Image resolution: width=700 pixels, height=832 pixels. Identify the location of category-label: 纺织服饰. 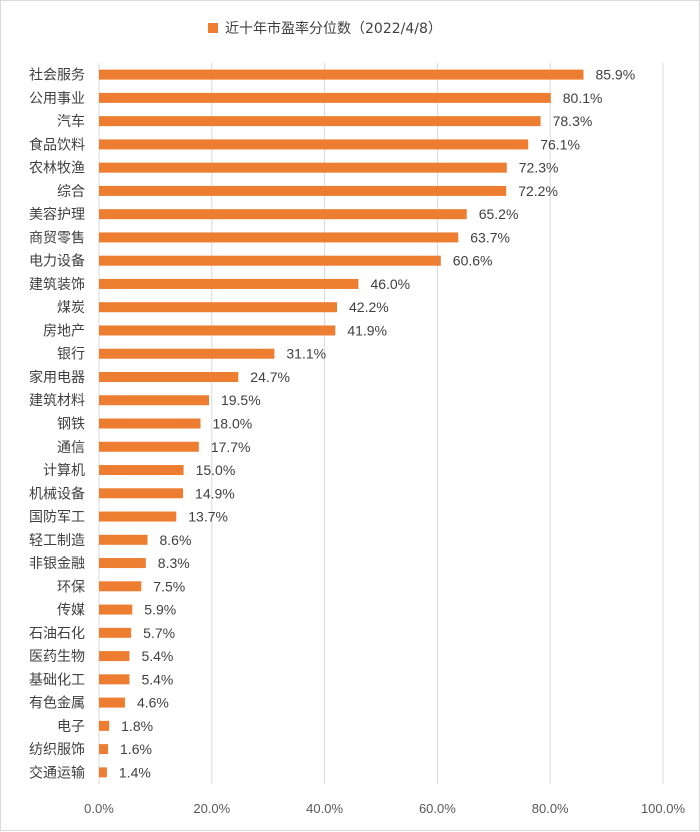
(57, 750).